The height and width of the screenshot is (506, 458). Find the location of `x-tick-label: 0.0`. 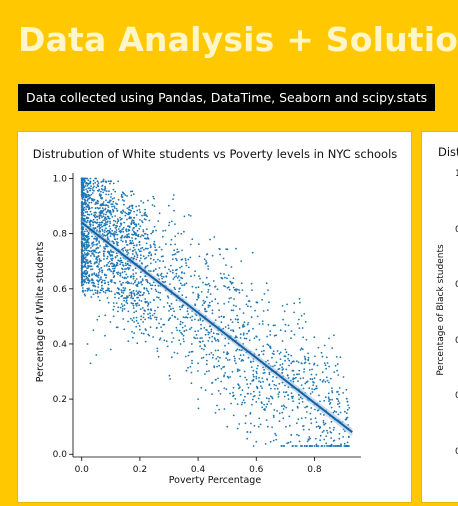

x-tick-label: 0.0 is located at coordinates (82, 470).